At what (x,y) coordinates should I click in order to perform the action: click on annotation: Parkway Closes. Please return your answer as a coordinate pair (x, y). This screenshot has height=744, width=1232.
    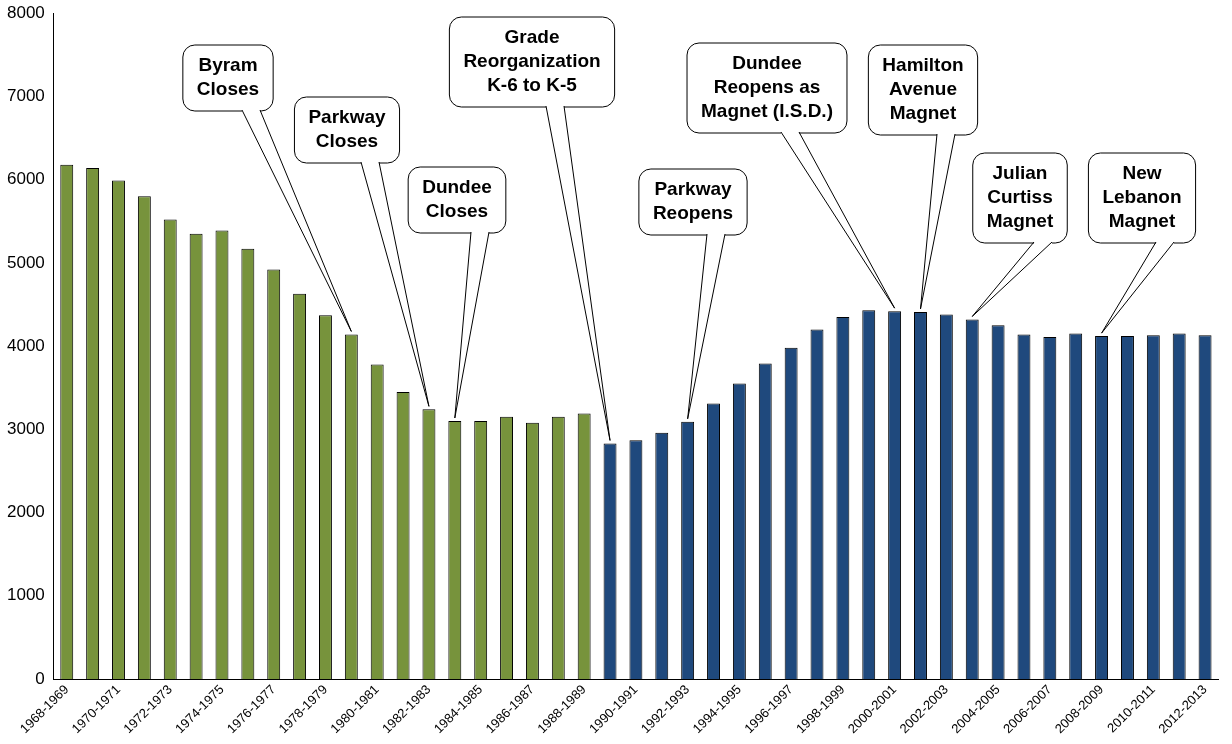
    Looking at the image, I should click on (347, 129).